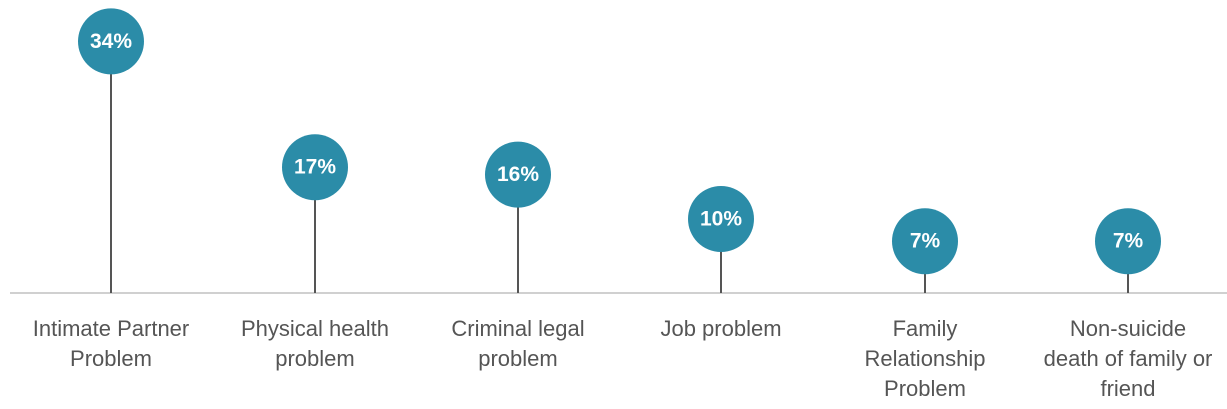 This screenshot has width=1227, height=409. I want to click on value-label: 34%, so click(111, 41).